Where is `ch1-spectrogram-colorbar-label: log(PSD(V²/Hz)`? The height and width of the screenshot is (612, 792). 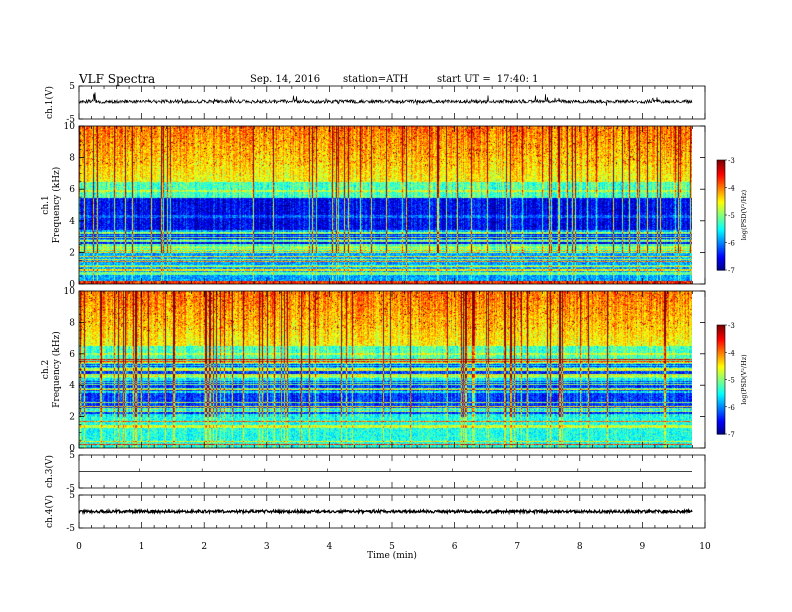 ch1-spectrogram-colorbar-label: log(PSD(V²/Hz) is located at coordinates (744, 214).